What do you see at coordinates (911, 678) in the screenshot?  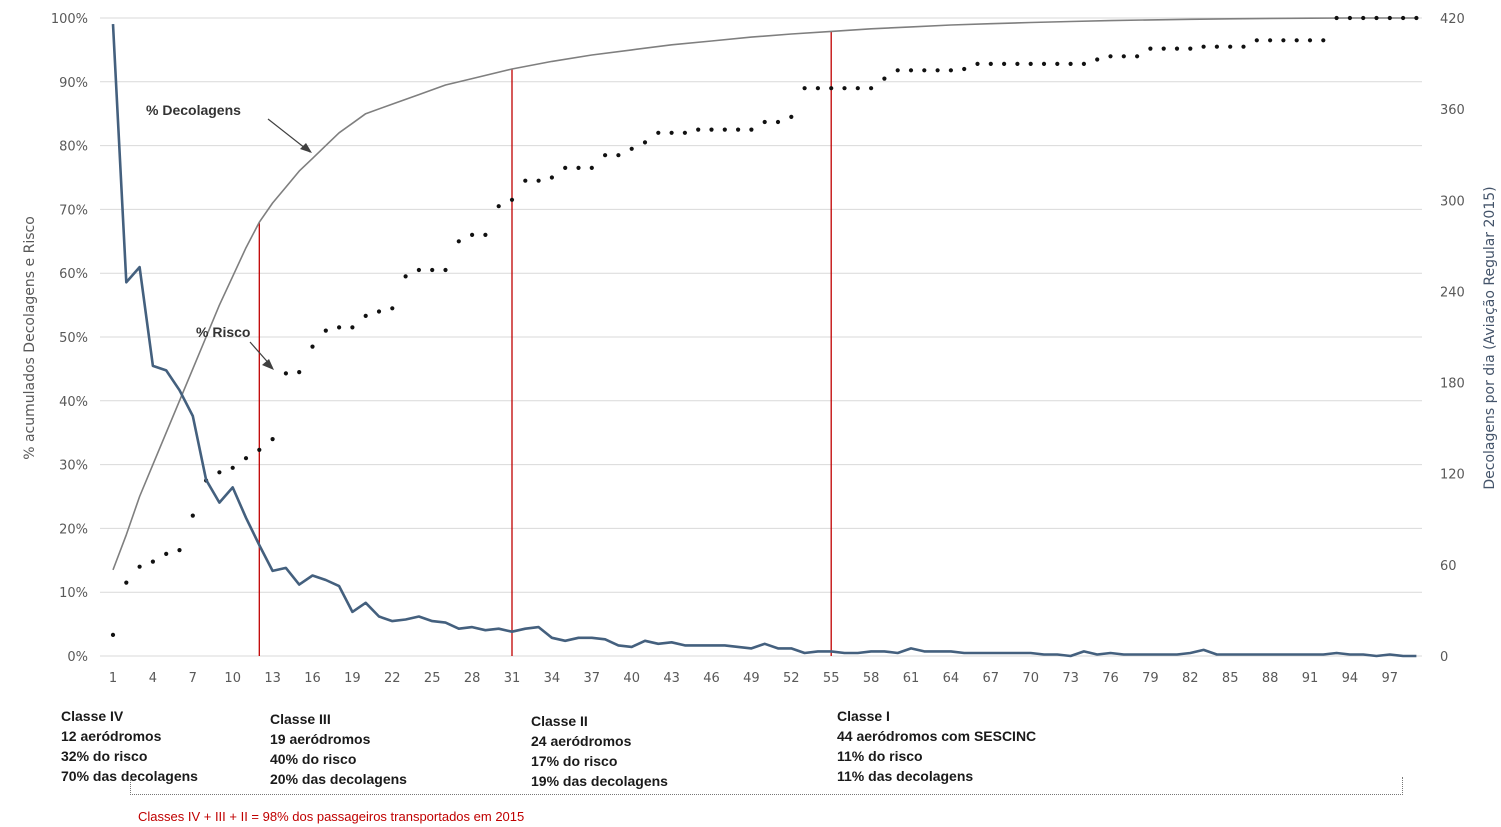 I see `x-tick-label: 61` at bounding box center [911, 678].